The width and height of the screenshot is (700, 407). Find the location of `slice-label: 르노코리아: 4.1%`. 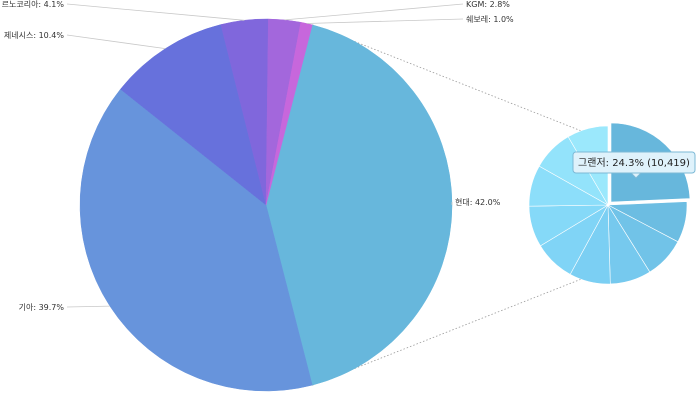

slice-label: 르노코리아: 4.1% is located at coordinates (33, 4).